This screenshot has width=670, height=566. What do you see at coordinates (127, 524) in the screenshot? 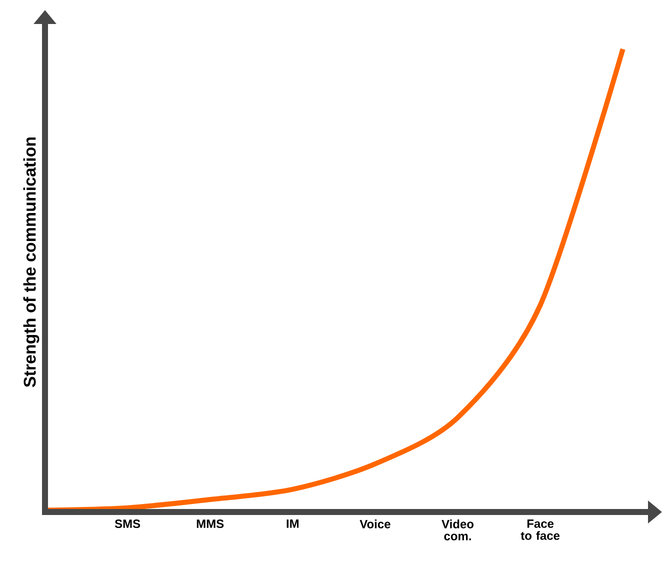
I see `x-tick-label: SMS` at bounding box center [127, 524].